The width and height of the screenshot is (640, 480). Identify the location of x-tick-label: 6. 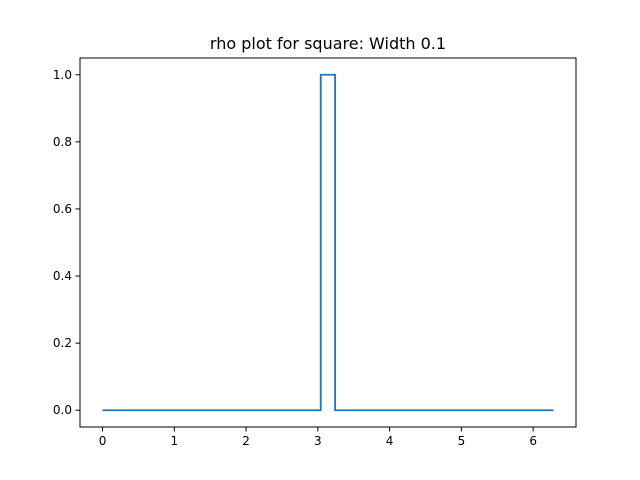
(533, 441).